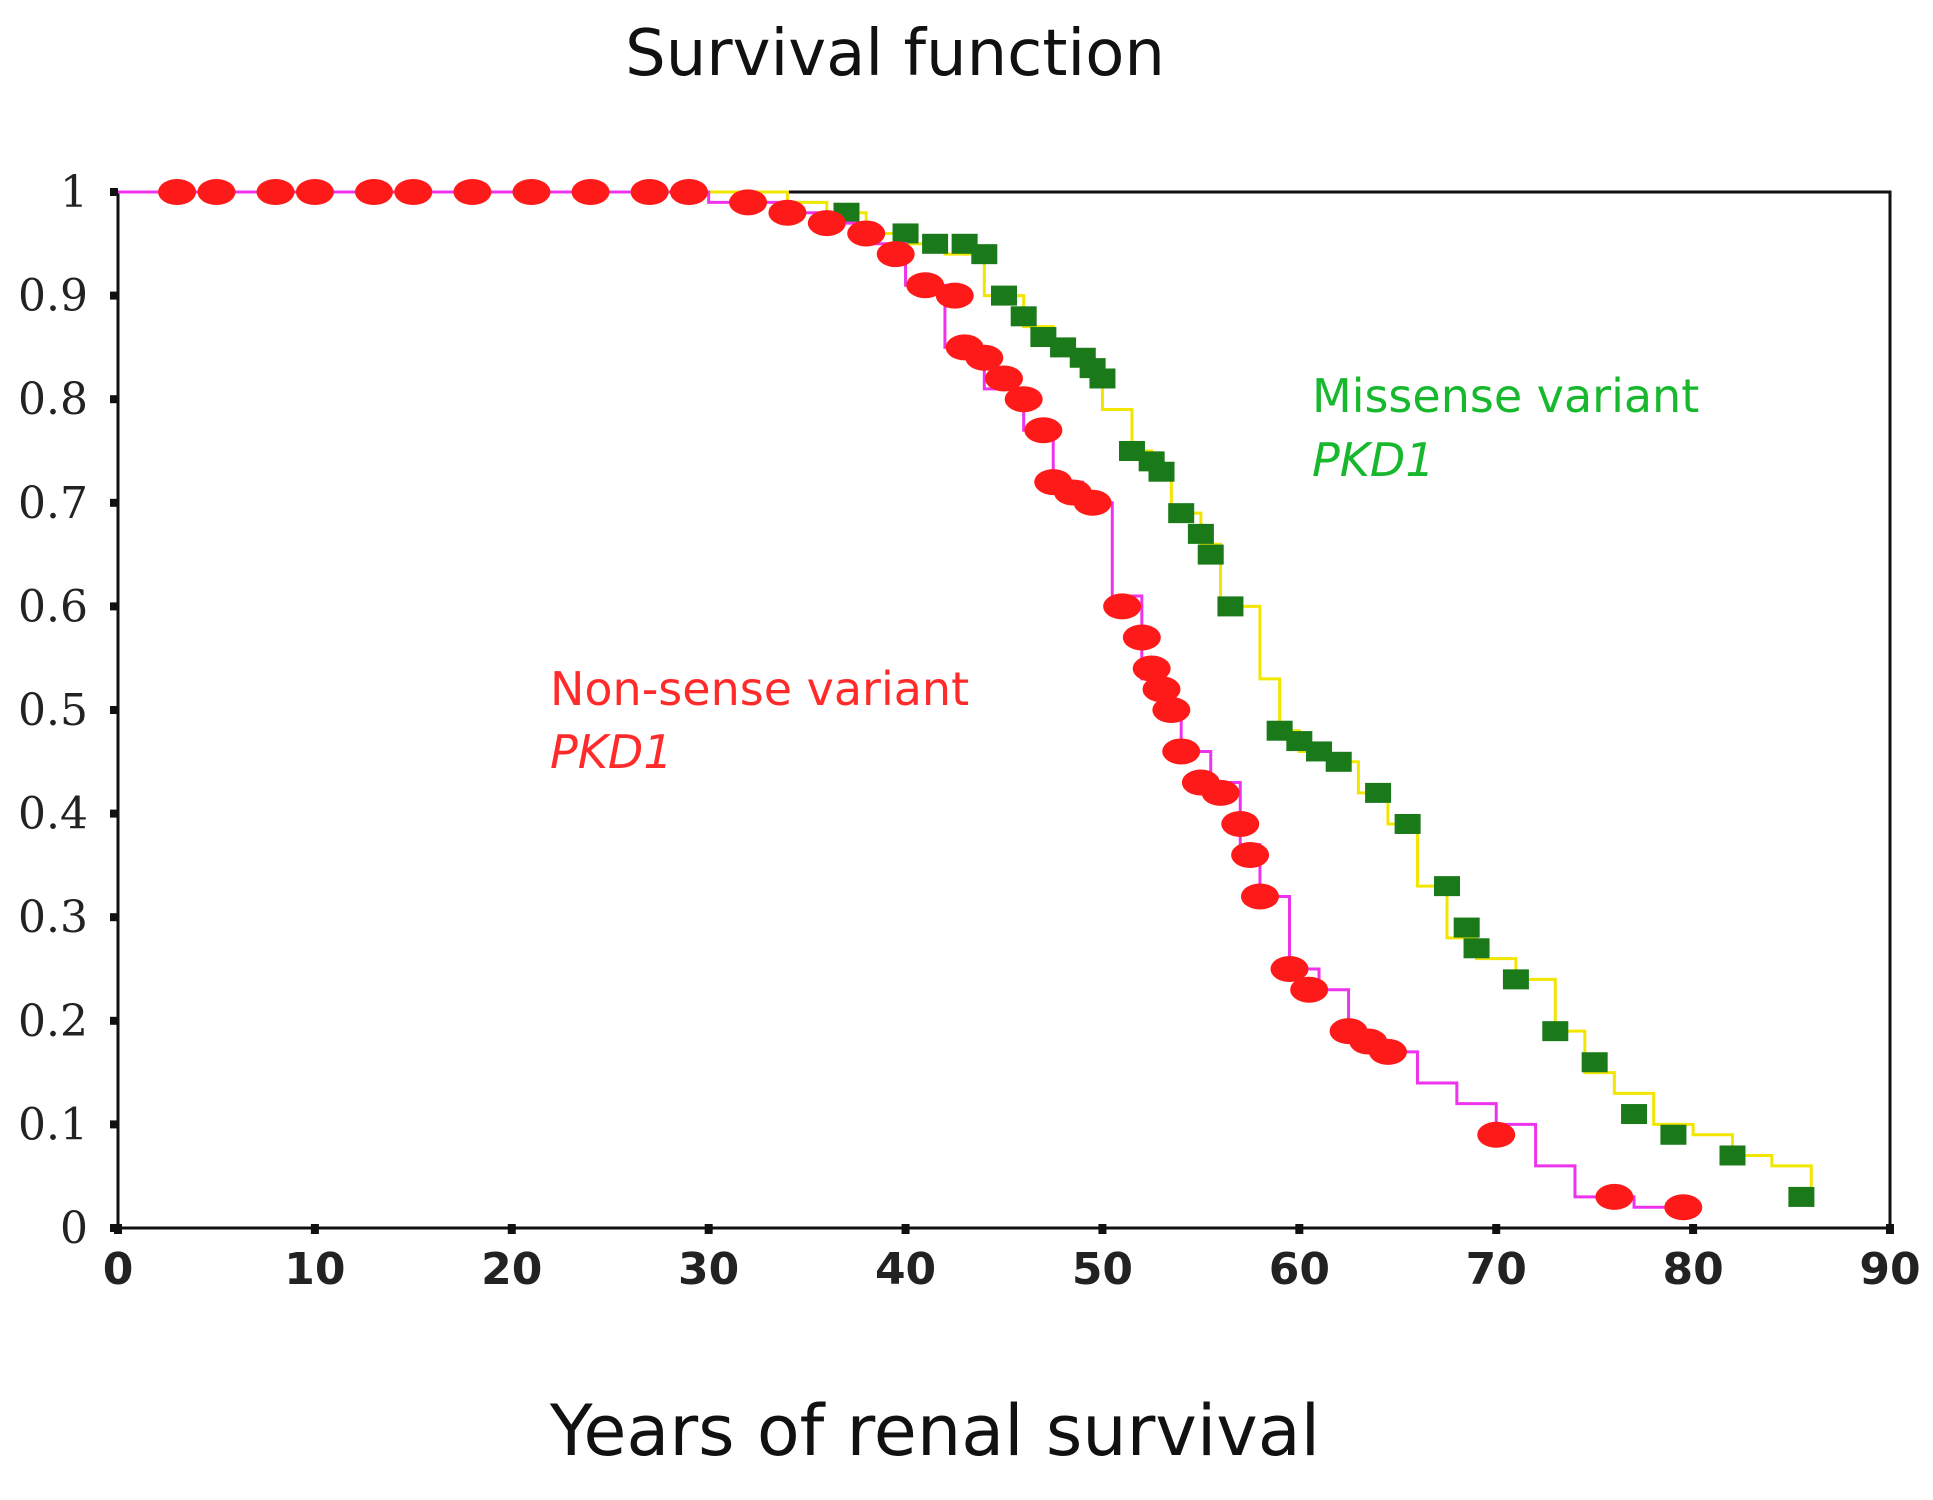 The height and width of the screenshot is (1500, 1933). Describe the element at coordinates (1692, 1269) in the screenshot. I see `x-tick-label: 80` at that location.